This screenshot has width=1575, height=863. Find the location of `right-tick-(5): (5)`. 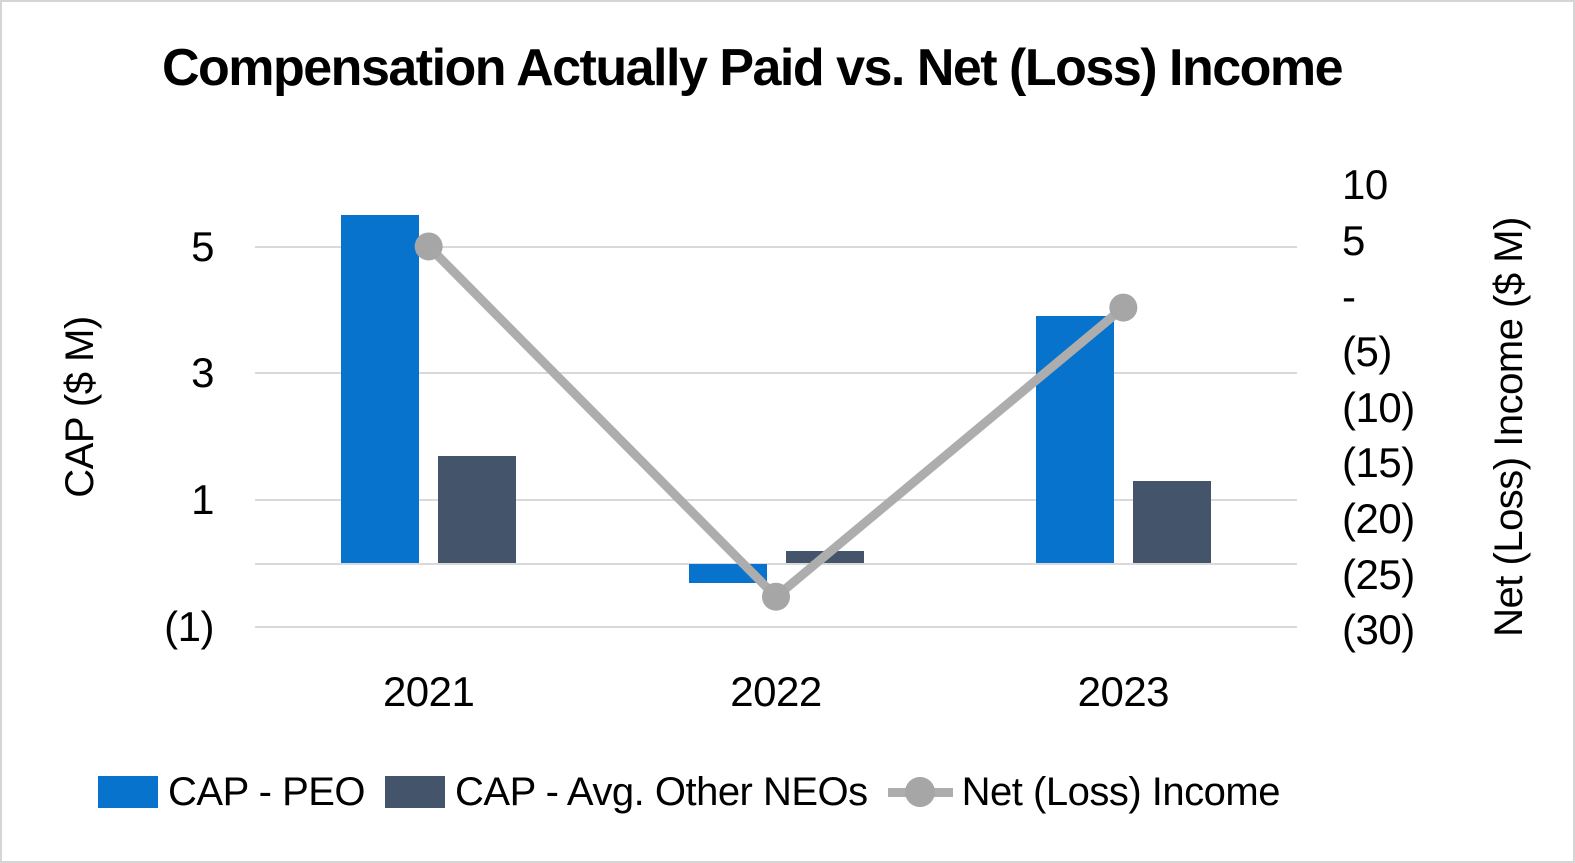

right-tick-(5): (5) is located at coordinates (1367, 352).